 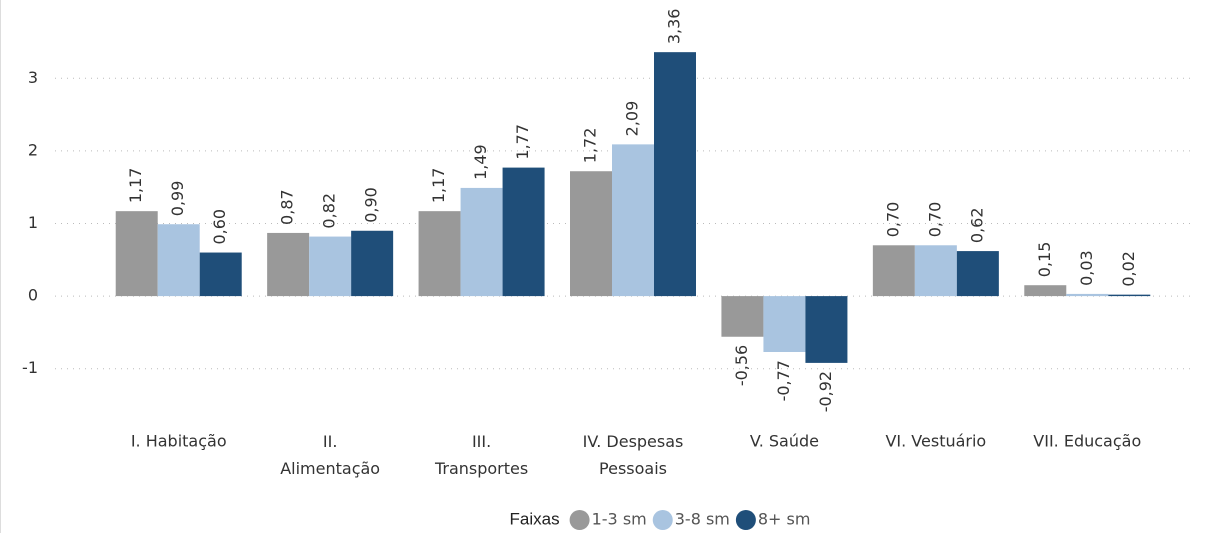 What do you see at coordinates (783, 380) in the screenshot?
I see `value-label: -0,77` at bounding box center [783, 380].